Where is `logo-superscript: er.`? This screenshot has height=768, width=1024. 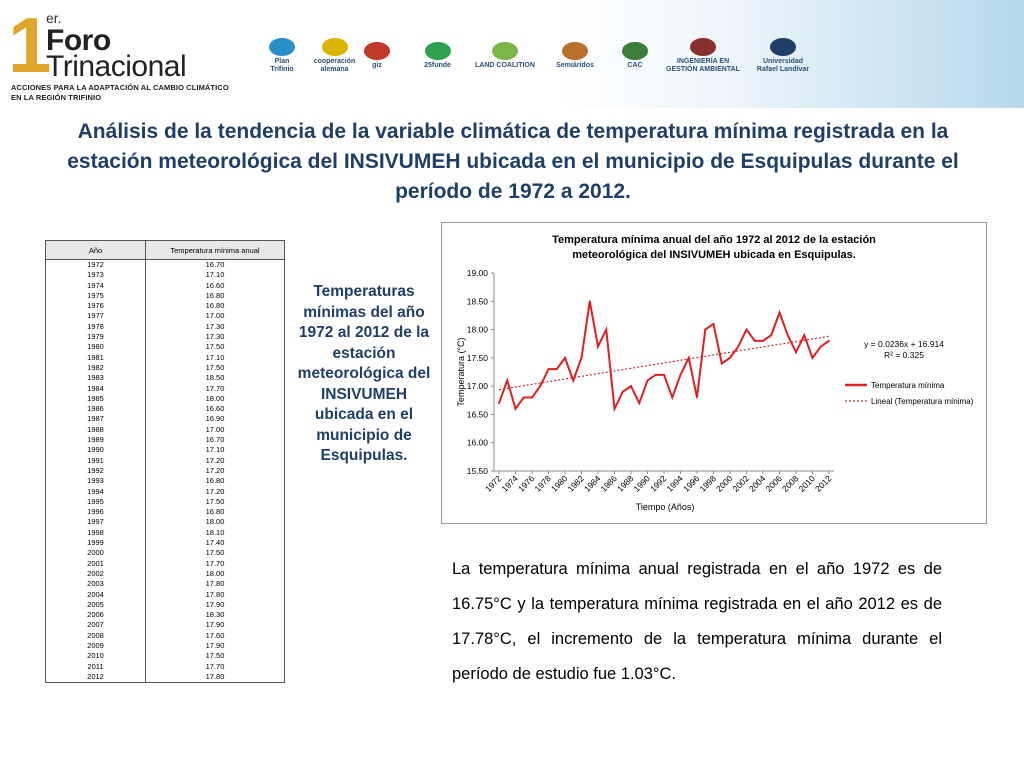 logo-superscript: er. is located at coordinates (54, 18).